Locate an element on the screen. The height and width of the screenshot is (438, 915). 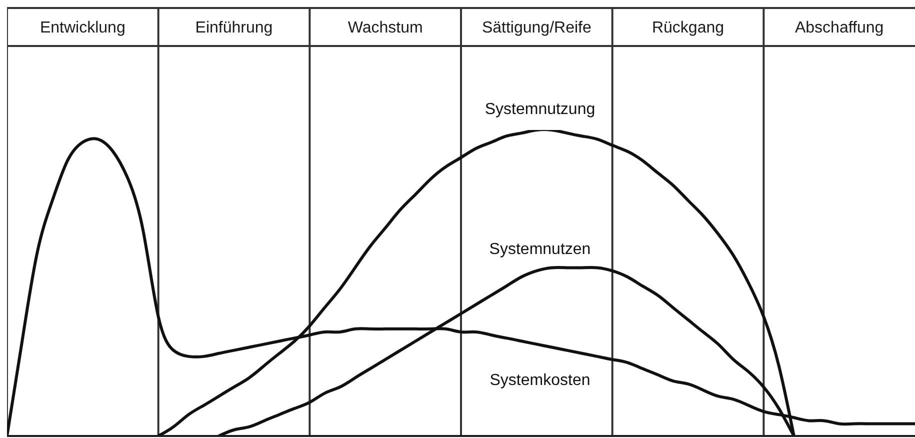
x-tick-label: Rückgang is located at coordinates (688, 28).